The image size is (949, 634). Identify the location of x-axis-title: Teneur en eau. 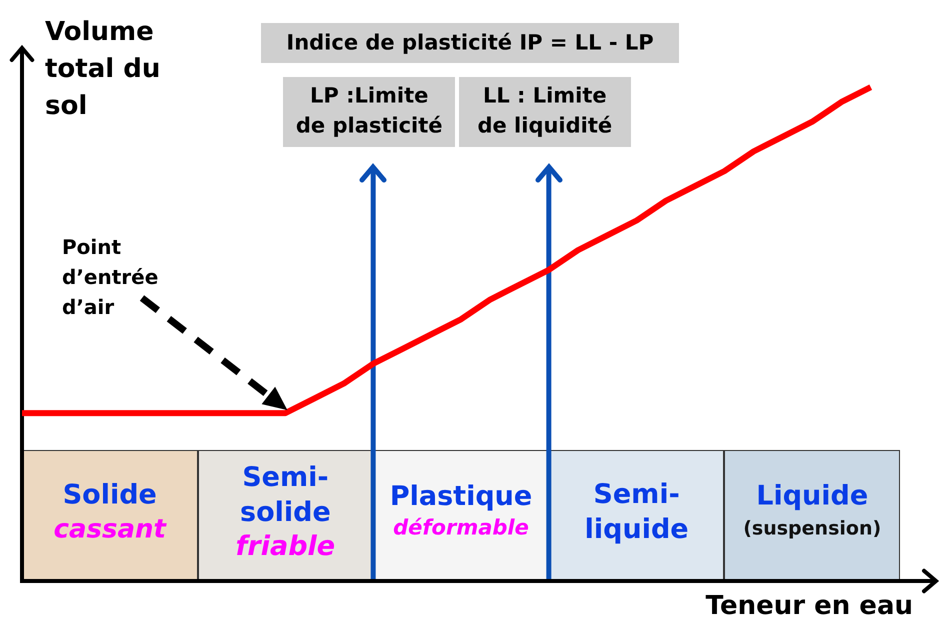
(809, 605).